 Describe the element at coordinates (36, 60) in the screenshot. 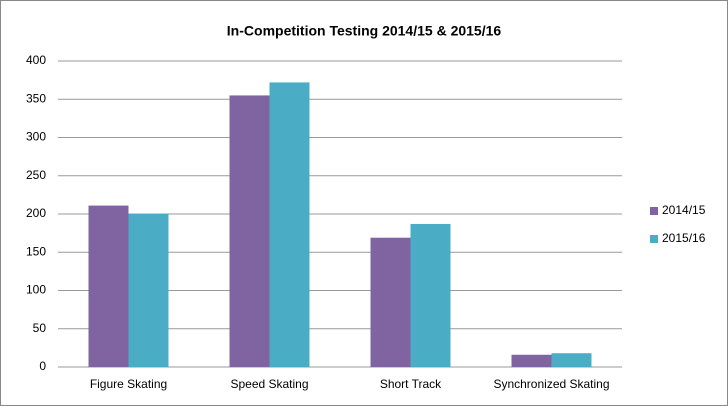

I see `y-tick-label: 400` at that location.